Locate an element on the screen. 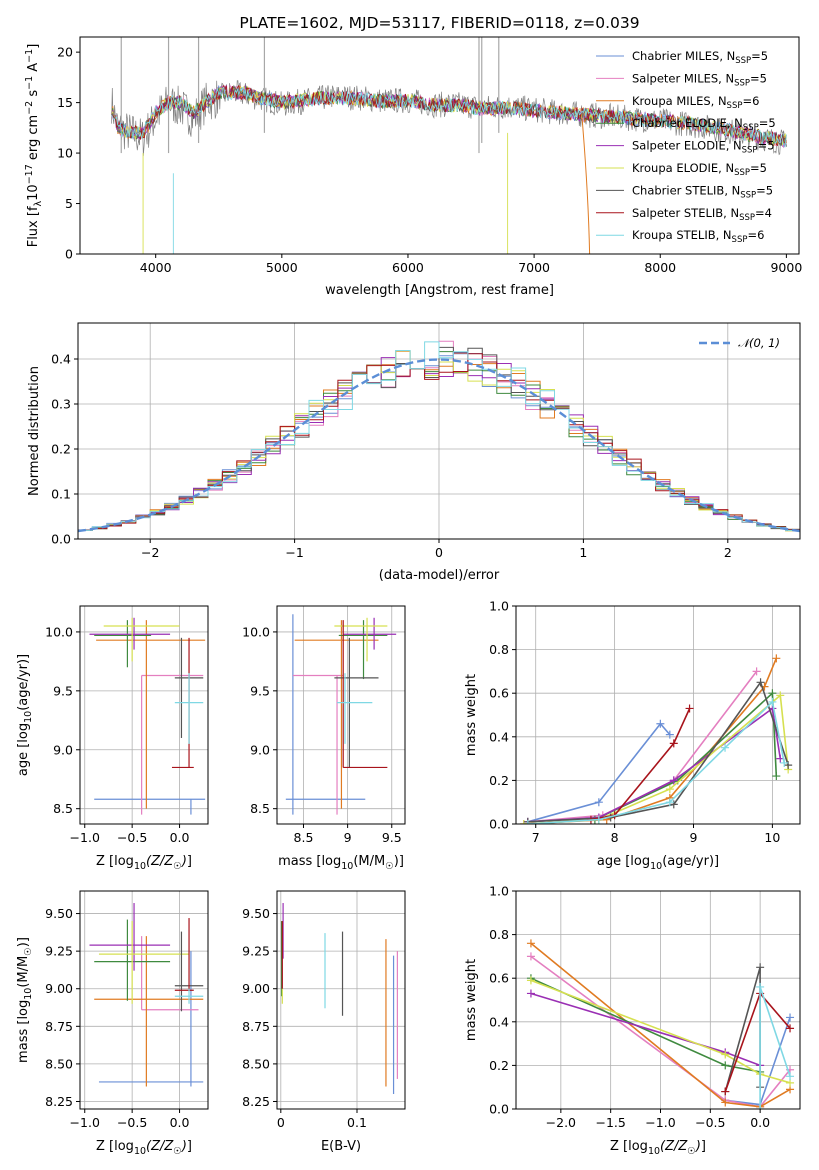 This screenshot has width=819, height=1170. series-line-kroupa-stelib is located at coordinates (656, 762).